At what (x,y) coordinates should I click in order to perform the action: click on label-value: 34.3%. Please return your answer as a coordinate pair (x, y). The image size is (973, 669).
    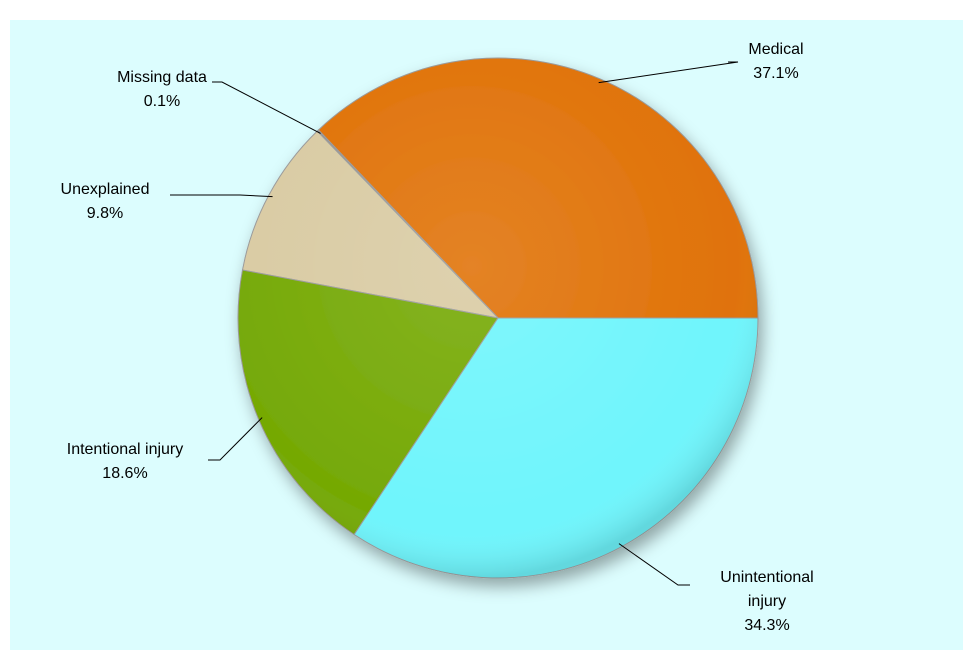
    Looking at the image, I should click on (767, 625).